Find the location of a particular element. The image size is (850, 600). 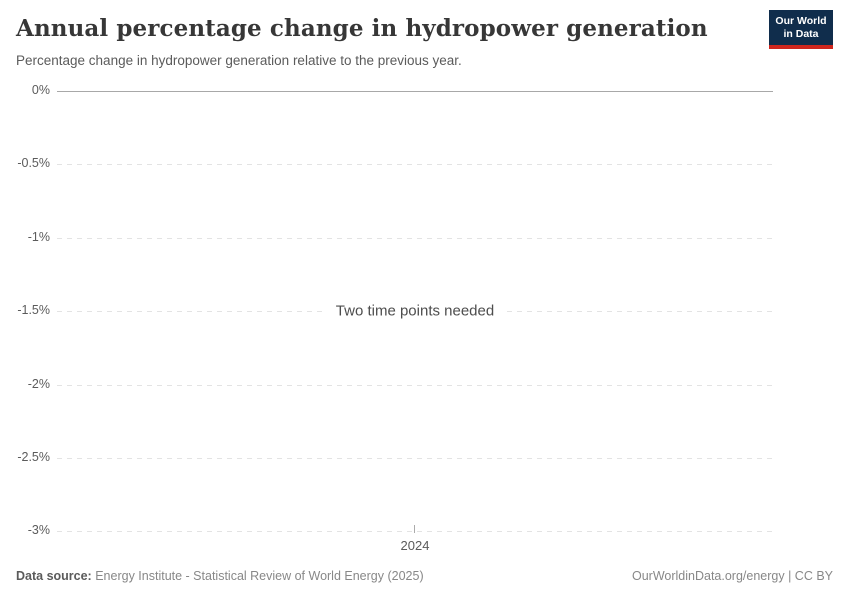

owid-logo-line2: in Data is located at coordinates (801, 34).